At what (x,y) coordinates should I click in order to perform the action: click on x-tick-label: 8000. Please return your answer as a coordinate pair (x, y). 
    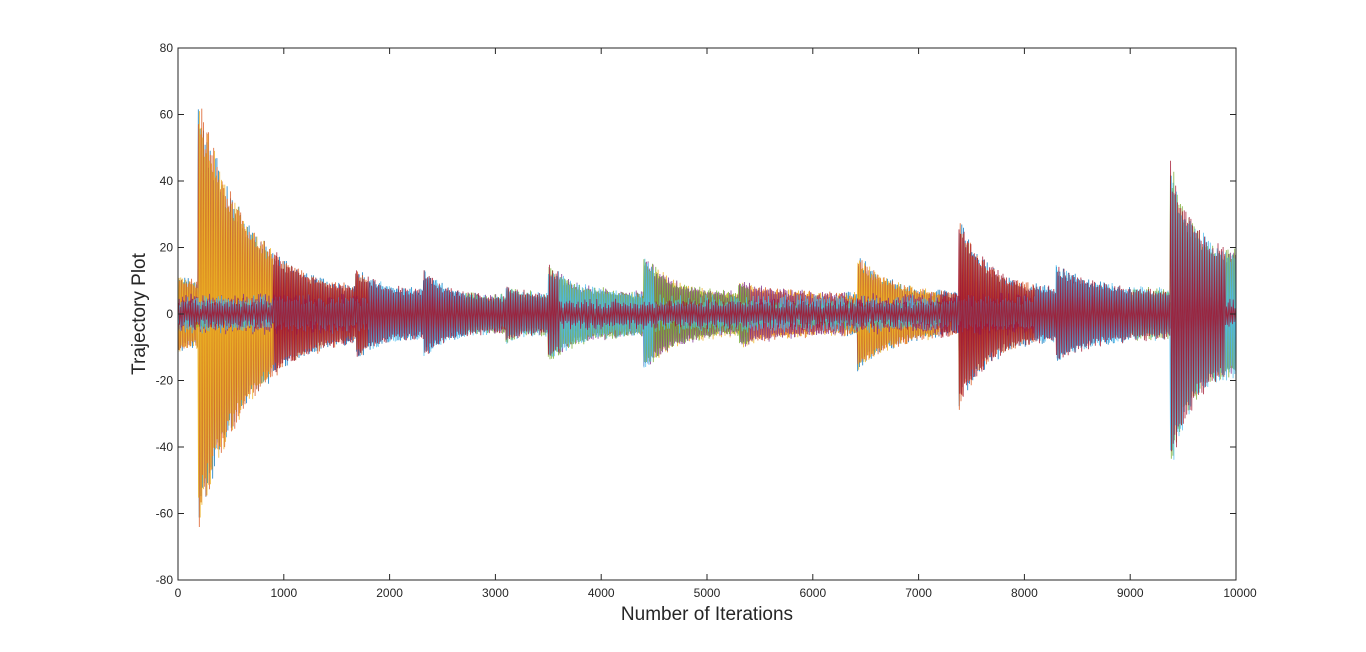
    Looking at the image, I should click on (1024, 593).